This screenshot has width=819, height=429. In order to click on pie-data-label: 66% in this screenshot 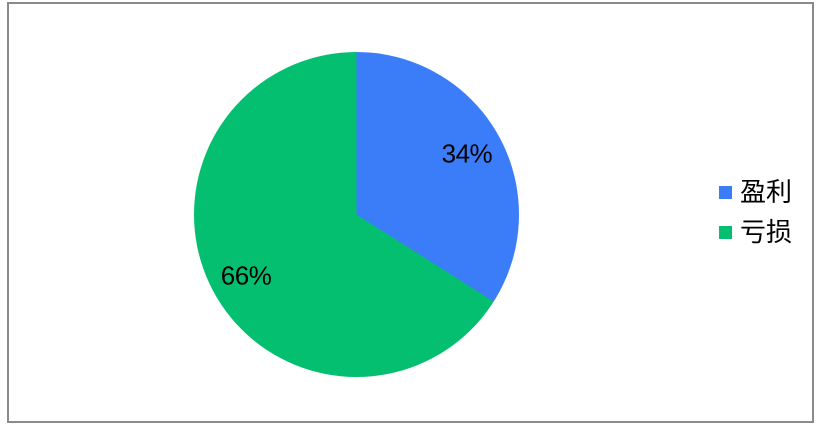, I will do `click(246, 275)`.